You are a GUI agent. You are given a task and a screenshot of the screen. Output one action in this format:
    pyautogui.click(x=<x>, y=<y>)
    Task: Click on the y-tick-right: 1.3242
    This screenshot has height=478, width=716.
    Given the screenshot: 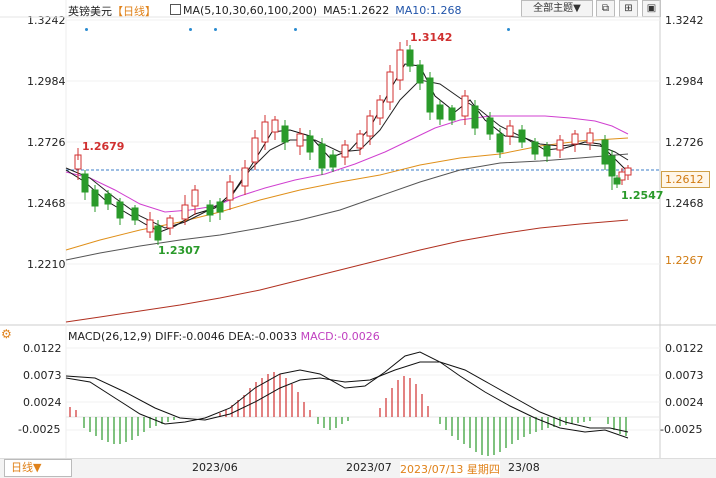 What is the action you would take?
    pyautogui.click(x=684, y=20)
    